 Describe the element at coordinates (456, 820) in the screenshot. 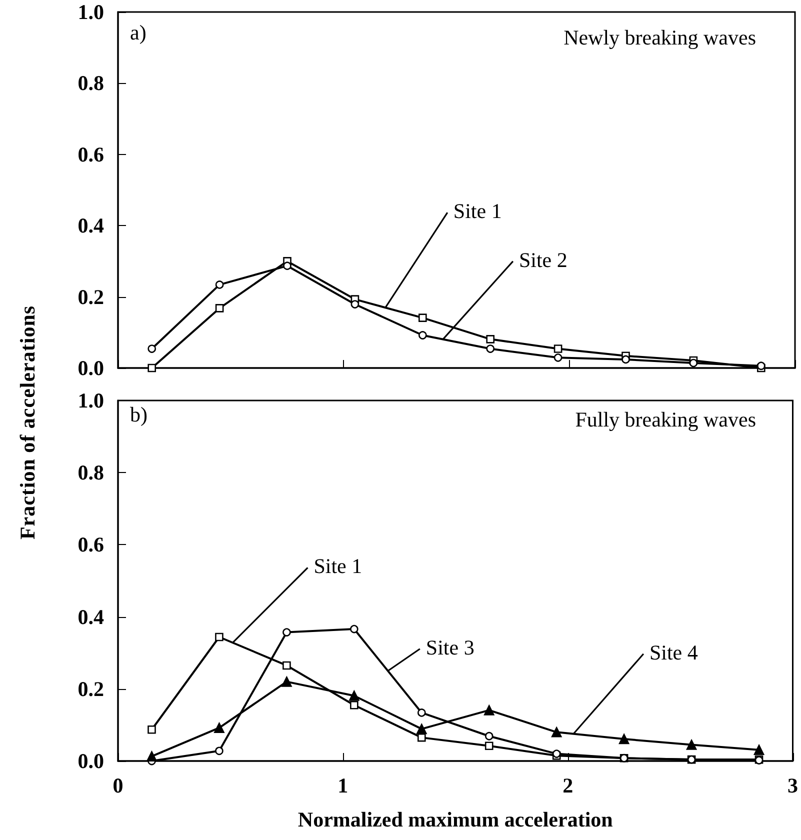

I see `x-axis-title: Normalized maximum acceleration` at that location.